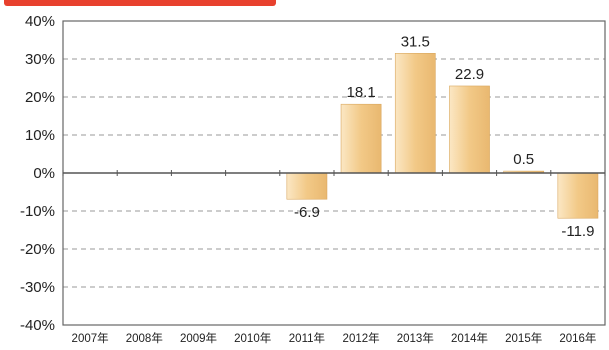  Describe the element at coordinates (252, 338) in the screenshot. I see `x-tick-label: 2010年` at that location.